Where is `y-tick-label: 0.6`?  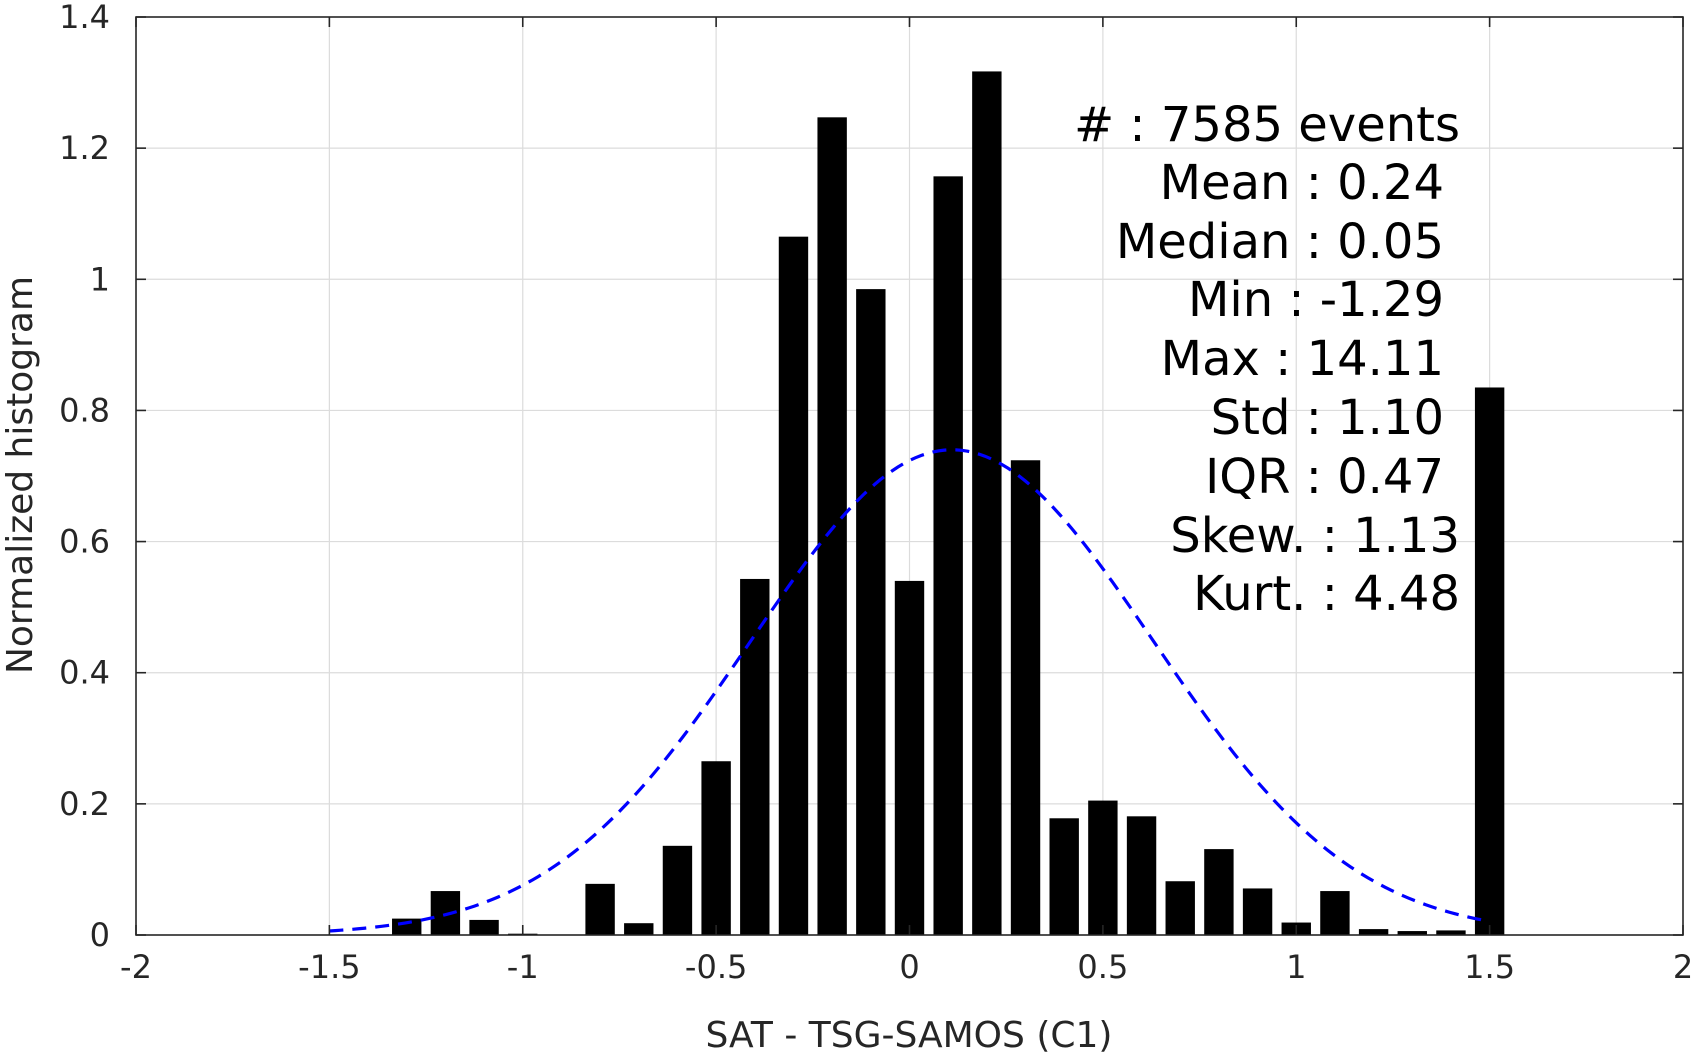
y-tick-label: 0.6 is located at coordinates (84, 542).